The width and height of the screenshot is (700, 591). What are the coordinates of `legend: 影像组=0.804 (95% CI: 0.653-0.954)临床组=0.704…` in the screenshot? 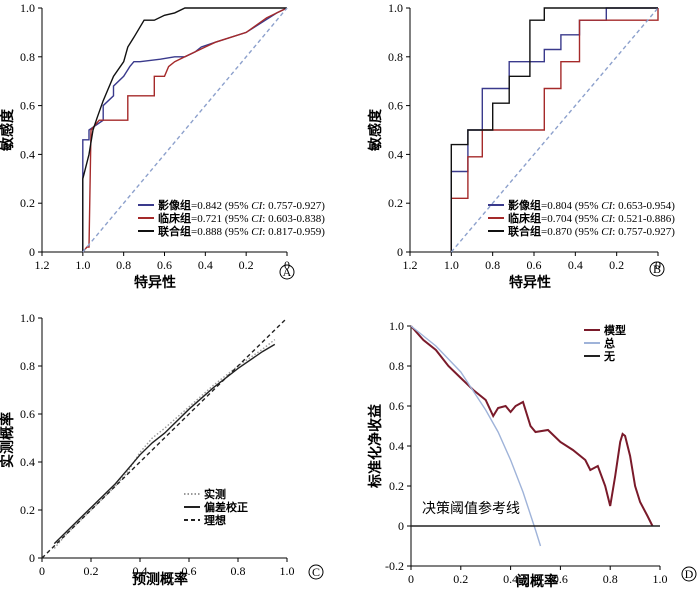 It's located at (581, 218).